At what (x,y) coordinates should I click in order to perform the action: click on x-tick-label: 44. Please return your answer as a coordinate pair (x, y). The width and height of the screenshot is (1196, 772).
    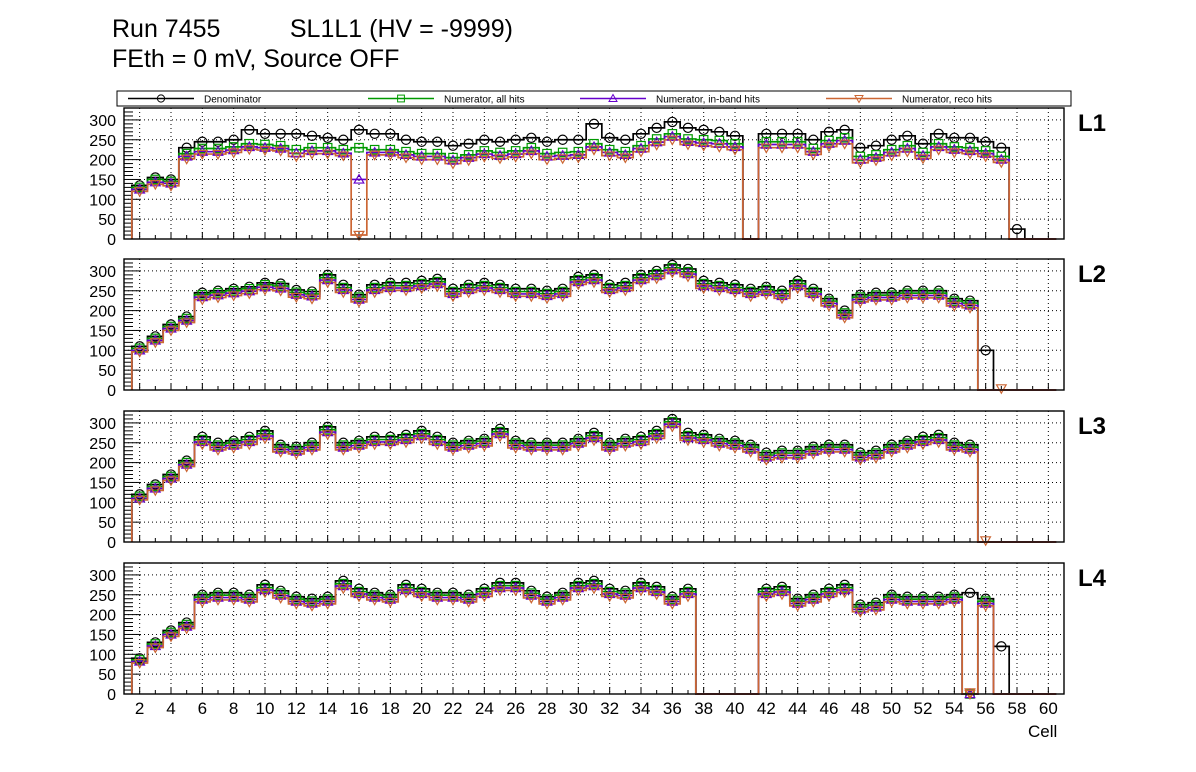
    Looking at the image, I should click on (797, 708).